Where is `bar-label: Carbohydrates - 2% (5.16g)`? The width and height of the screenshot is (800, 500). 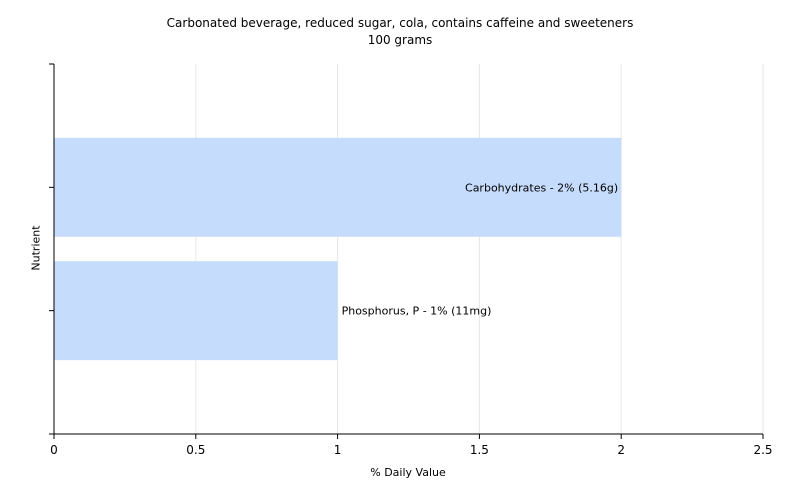
bar-label: Carbohydrates - 2% (5.16g) is located at coordinates (541, 187).